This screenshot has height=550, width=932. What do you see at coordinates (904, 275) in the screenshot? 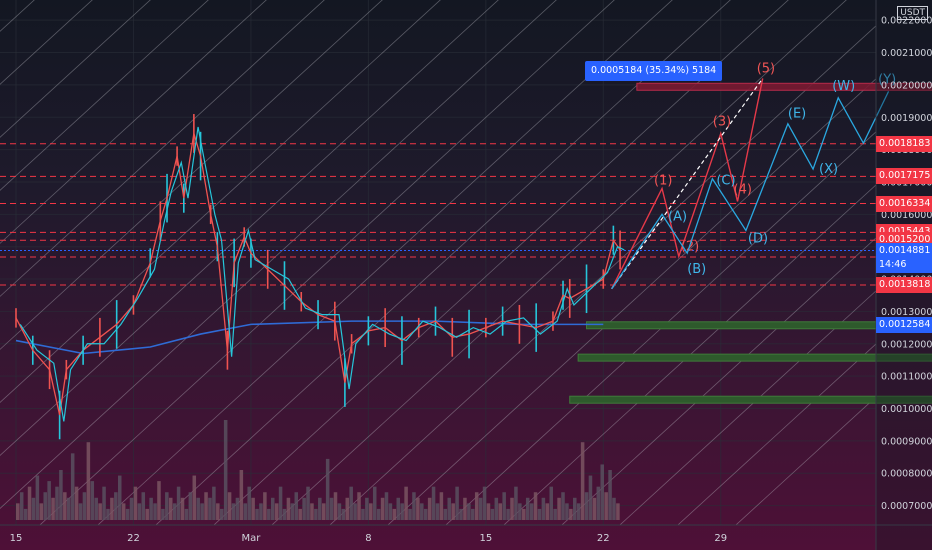
I see `price-axis-bg` at bounding box center [904, 275].